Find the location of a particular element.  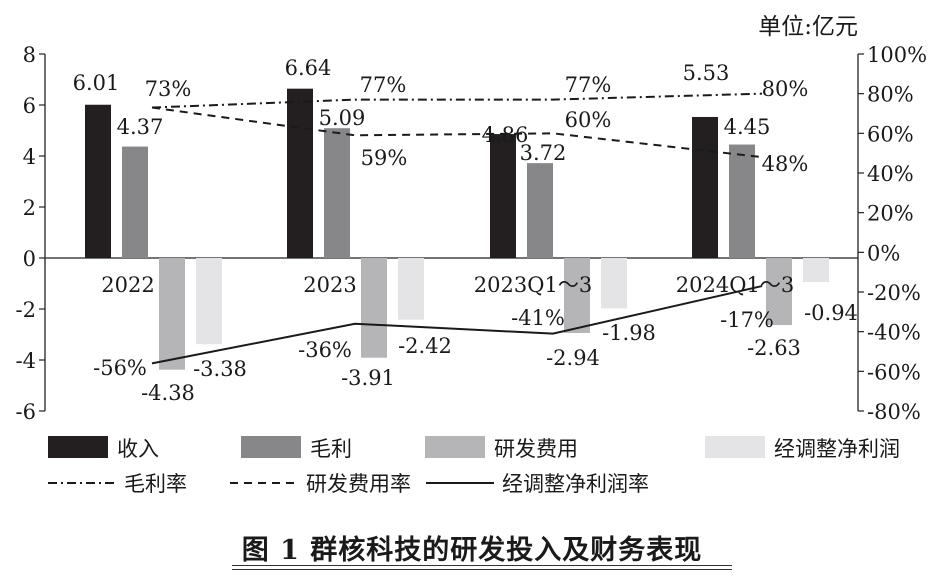

legend-label: 研发费用 is located at coordinates (536, 449).